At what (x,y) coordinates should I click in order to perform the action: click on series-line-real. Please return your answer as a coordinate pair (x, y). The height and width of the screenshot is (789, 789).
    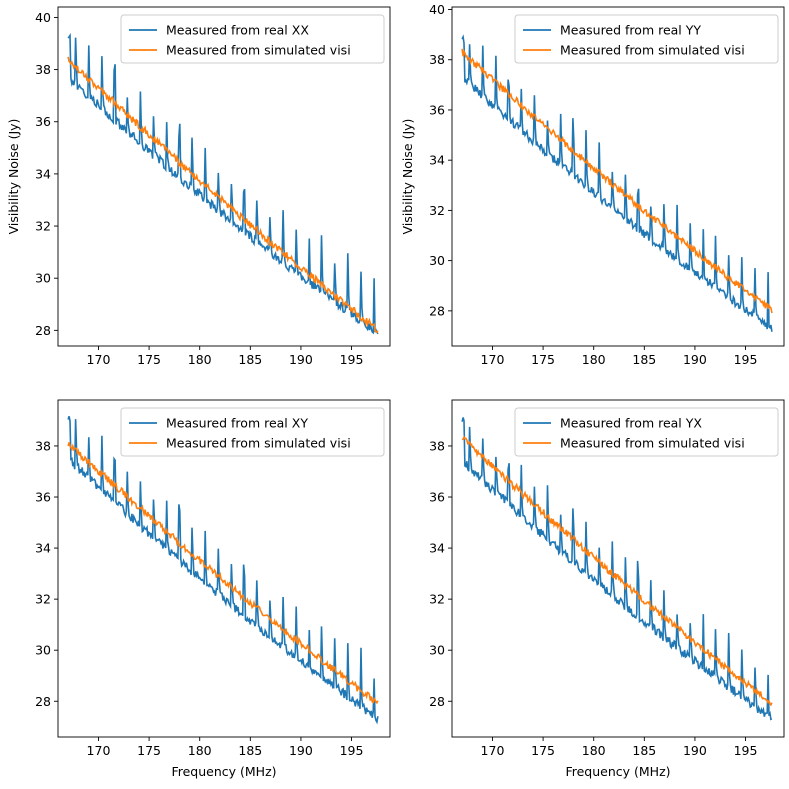
    Looking at the image, I should click on (617, 183).